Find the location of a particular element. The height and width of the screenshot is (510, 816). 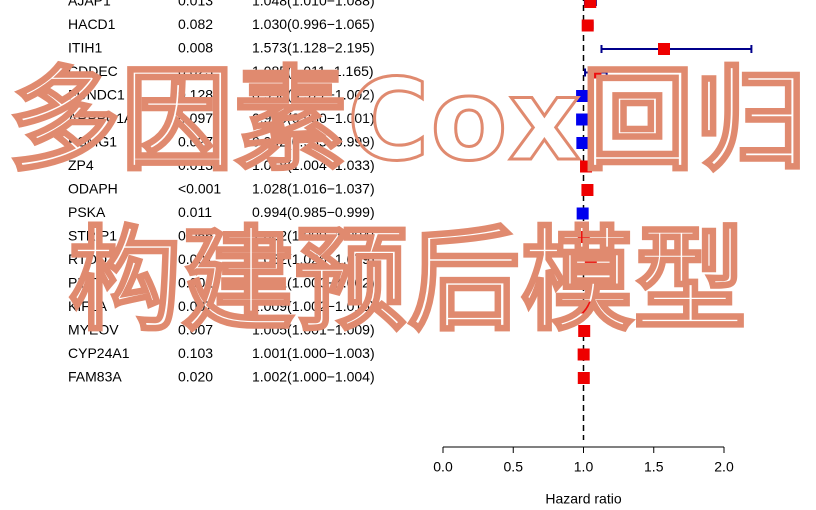

pvalue-label: 0.056 is located at coordinates (195, 236).